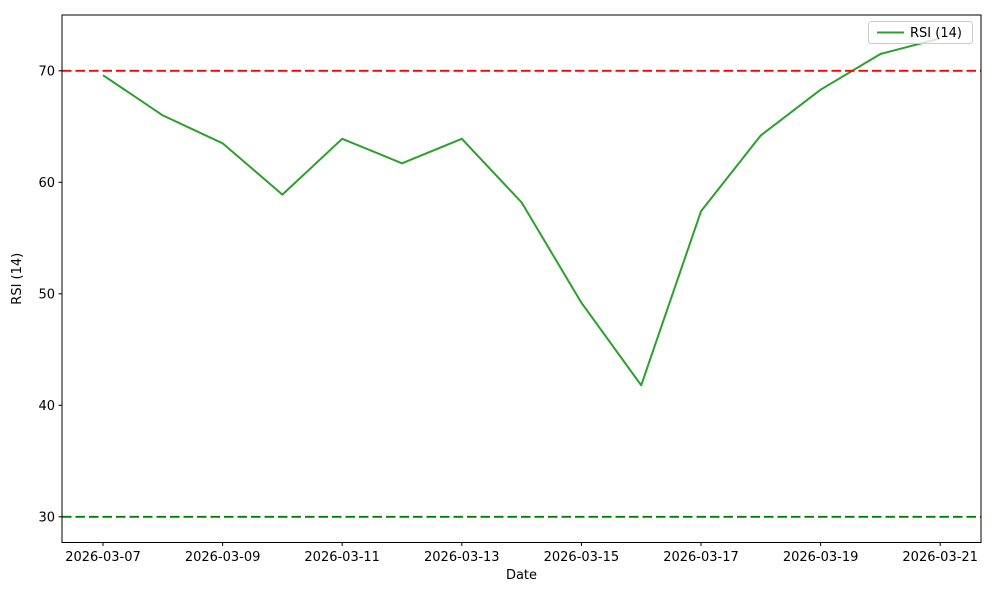 The height and width of the screenshot is (600, 1000). I want to click on legend: RSI (14), so click(920, 32).